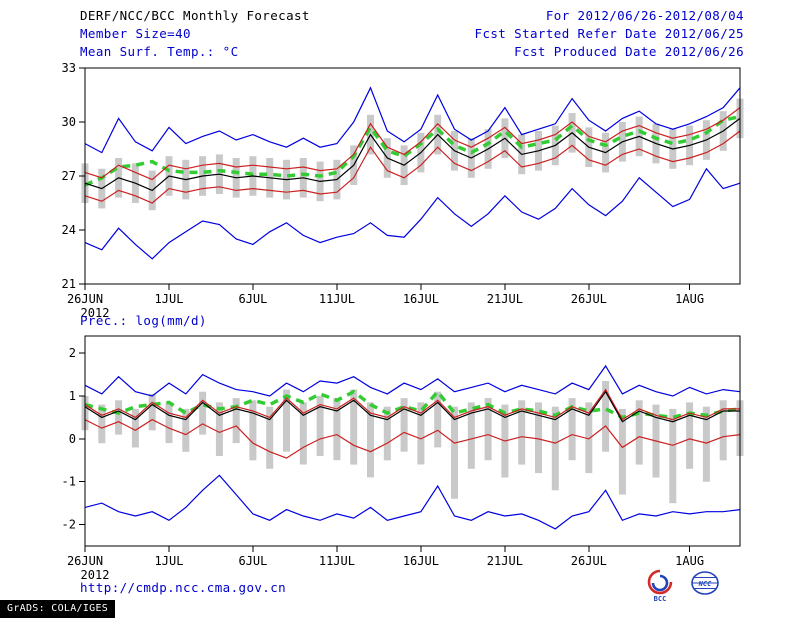 Image resolution: width=800 pixels, height=618 pixels. I want to click on forecast-valid-range: For 2012/06/26-2012/08/04, so click(644, 15).